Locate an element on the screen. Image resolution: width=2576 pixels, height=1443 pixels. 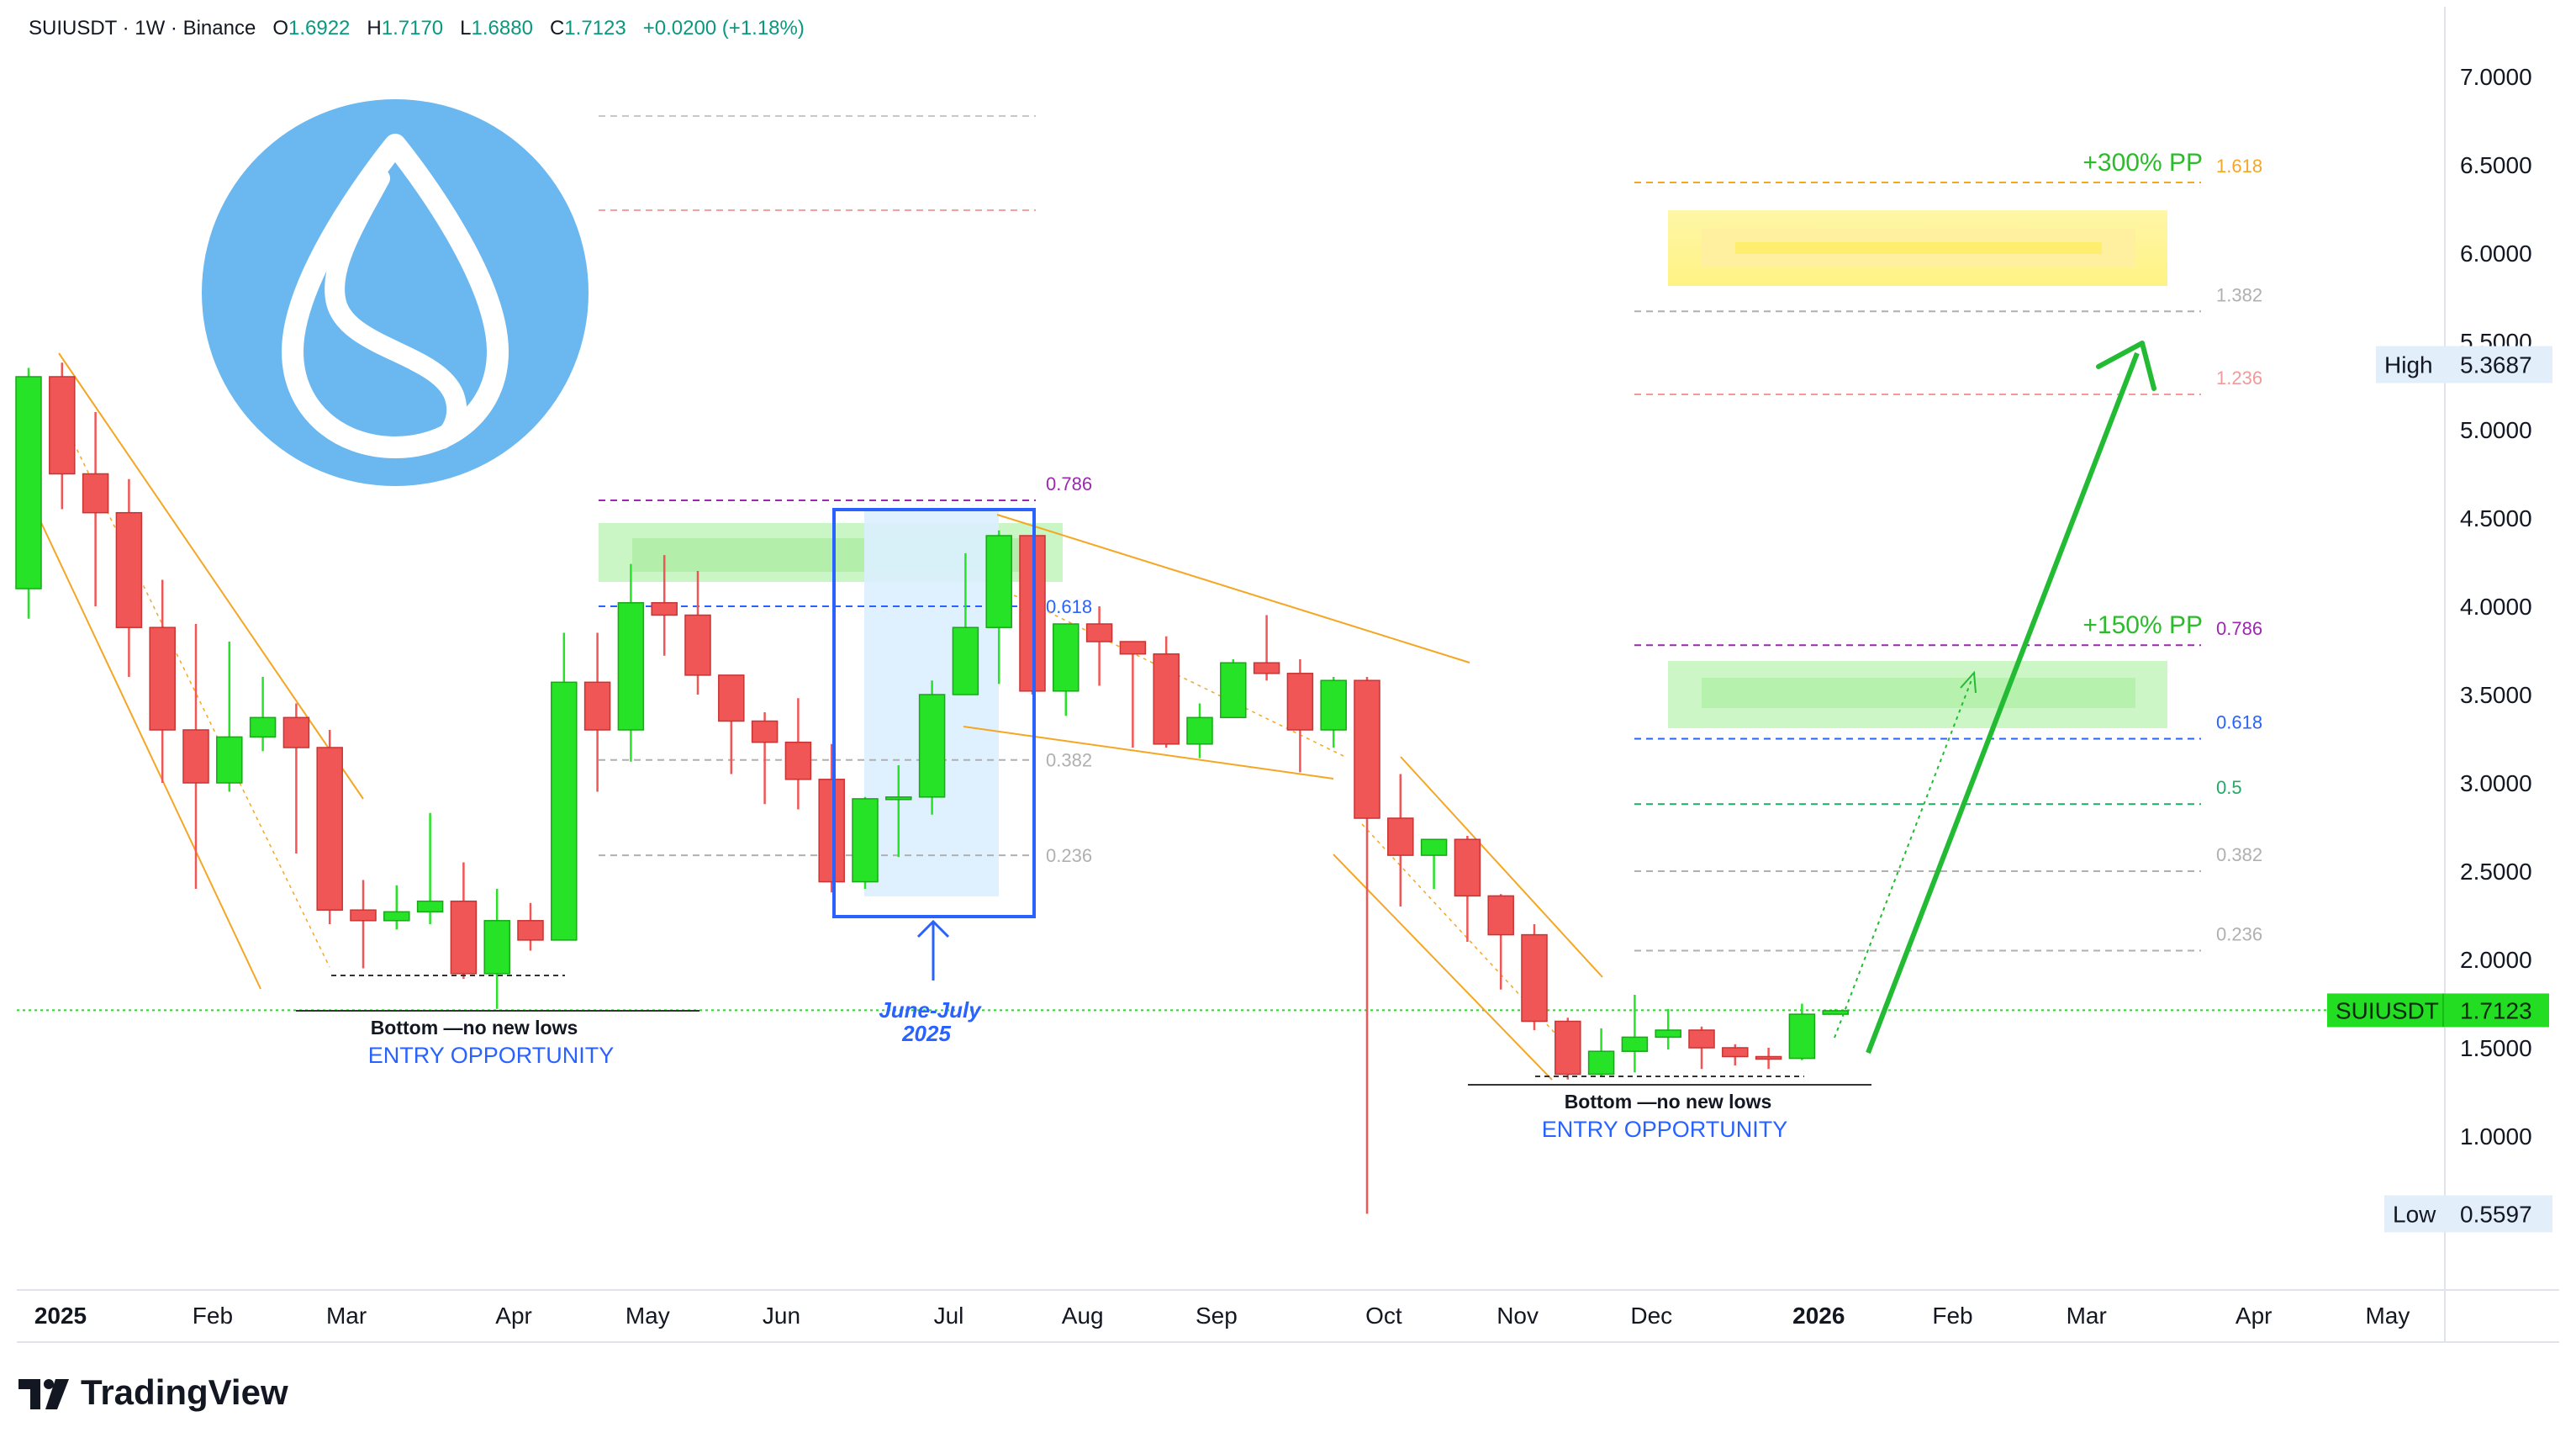
tradingview-logo-icon is located at coordinates (43, 1394).